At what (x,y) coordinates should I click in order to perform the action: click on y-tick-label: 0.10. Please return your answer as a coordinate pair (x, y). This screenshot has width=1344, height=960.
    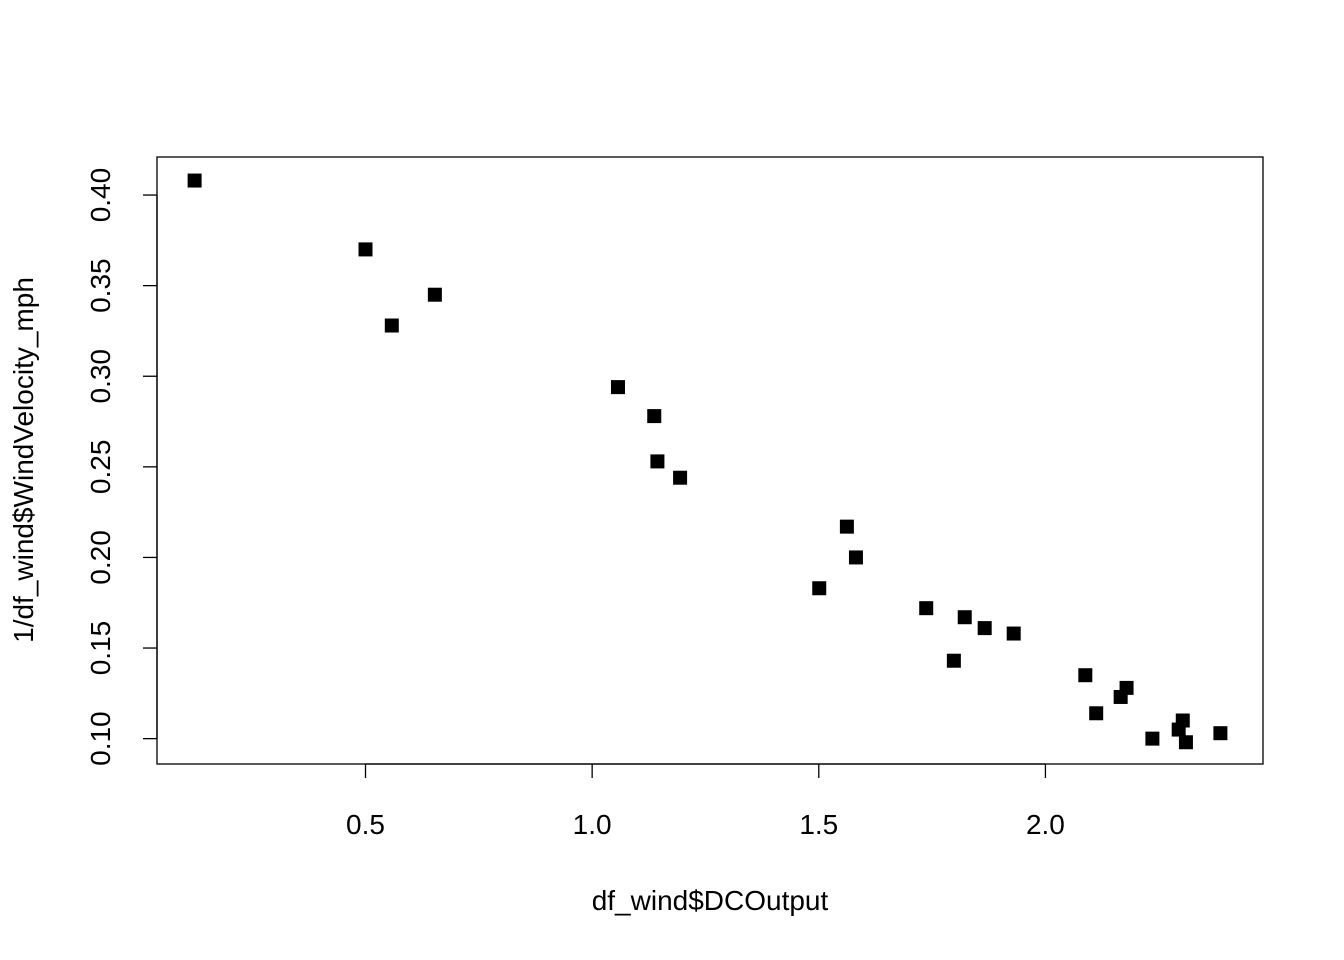
    Looking at the image, I should click on (100, 738).